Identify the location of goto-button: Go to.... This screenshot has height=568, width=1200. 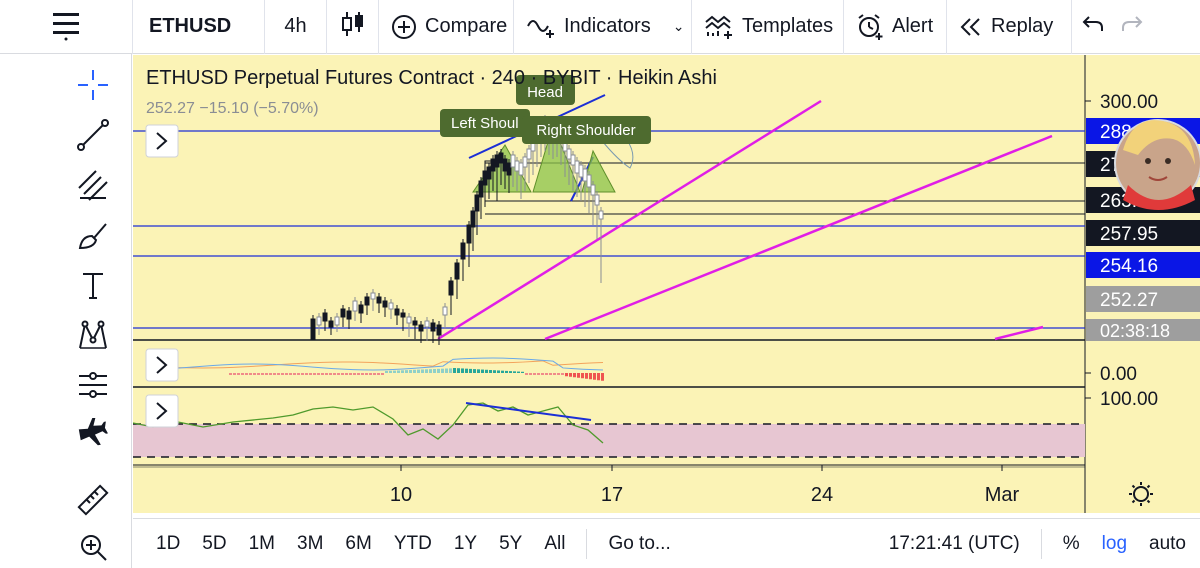
(639, 543).